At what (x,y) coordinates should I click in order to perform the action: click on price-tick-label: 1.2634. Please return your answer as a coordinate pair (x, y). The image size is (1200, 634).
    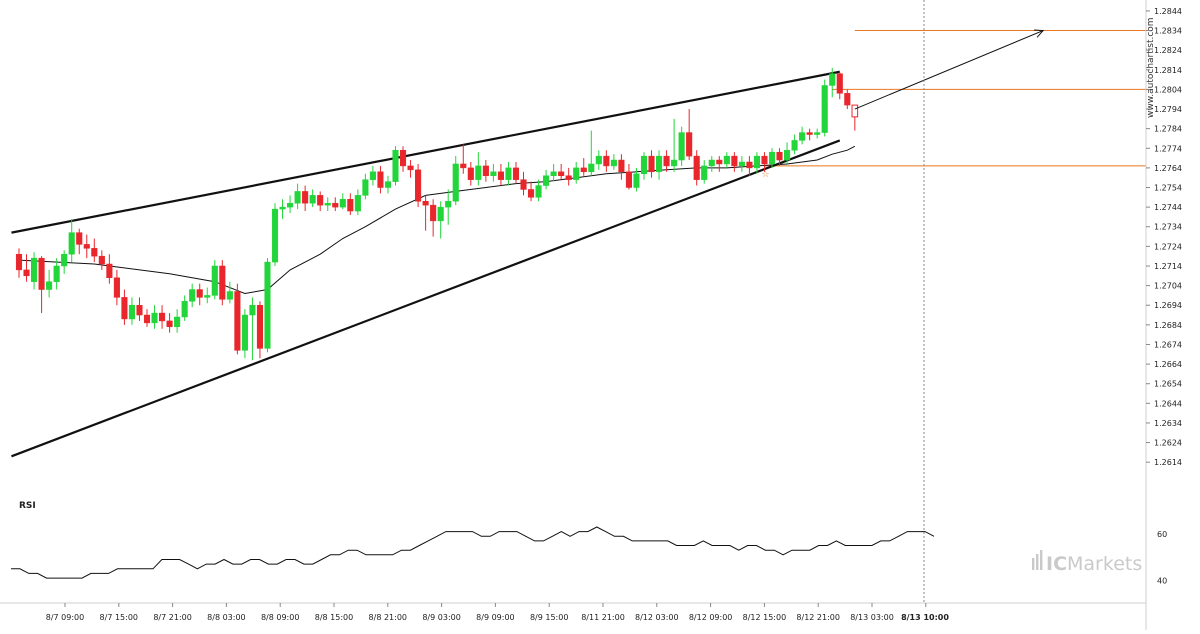
    Looking at the image, I should click on (1168, 423).